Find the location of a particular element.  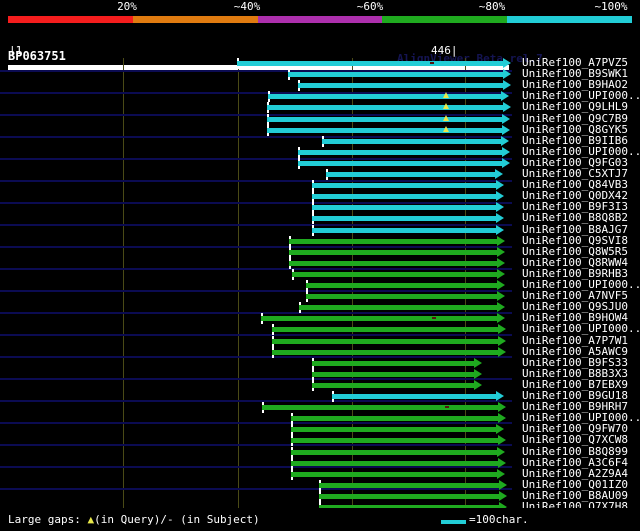

hit-label: UniRef100_Q9LHL9 is located at coordinates (575, 107).